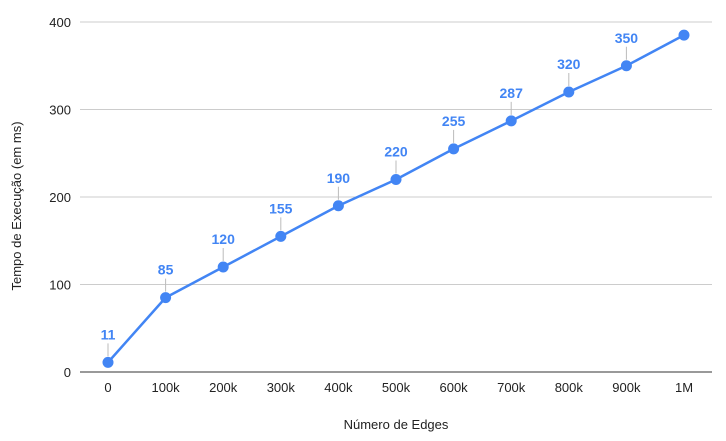 Image resolution: width=726 pixels, height=441 pixels. Describe the element at coordinates (454, 121) in the screenshot. I see `data-label: 255` at that location.